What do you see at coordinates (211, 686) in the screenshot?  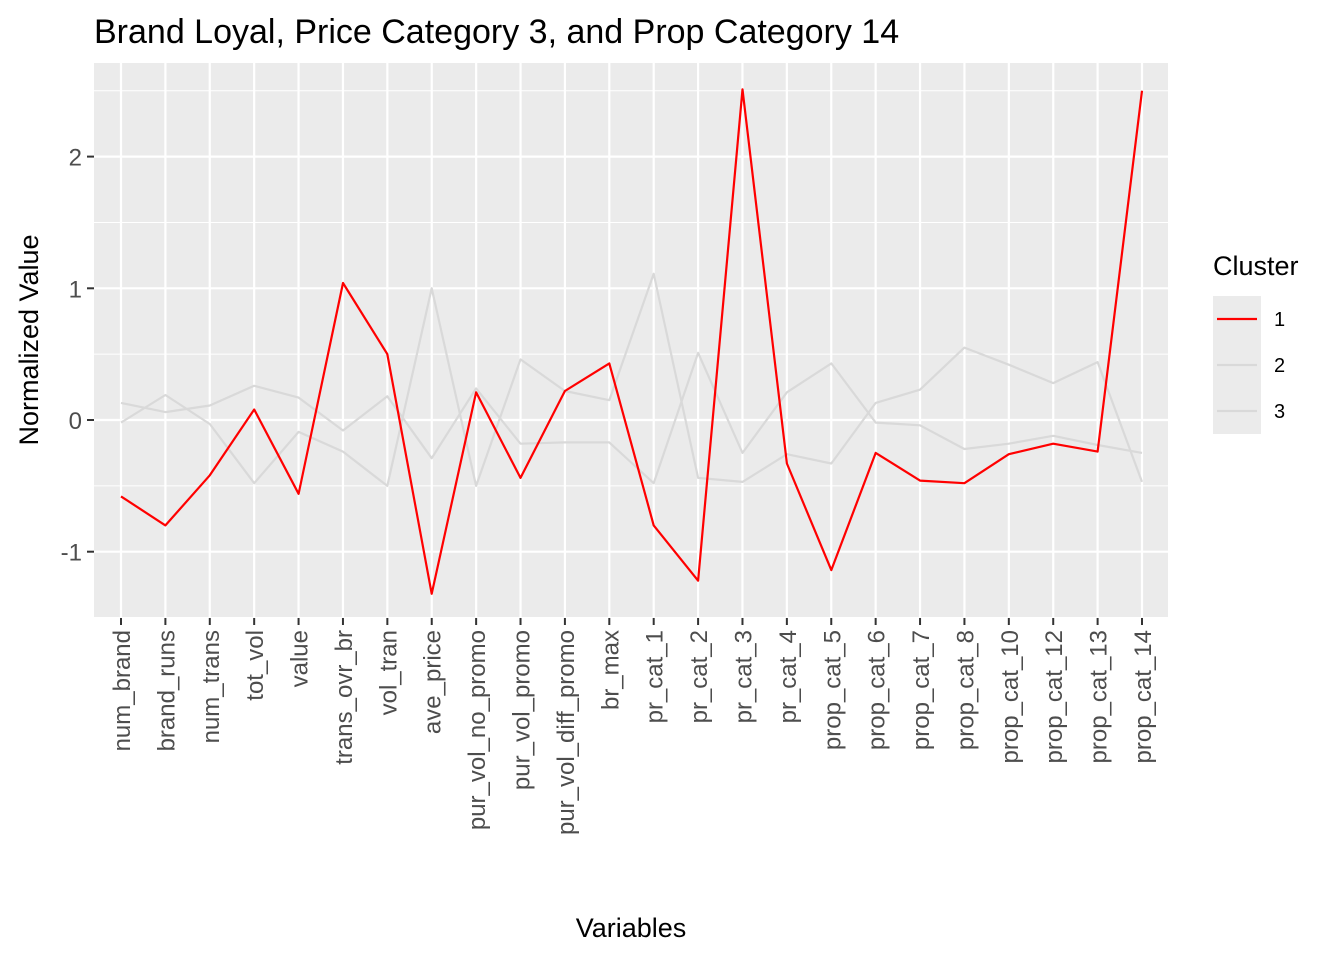 I see `x-tick-label: num_trans` at bounding box center [211, 686].